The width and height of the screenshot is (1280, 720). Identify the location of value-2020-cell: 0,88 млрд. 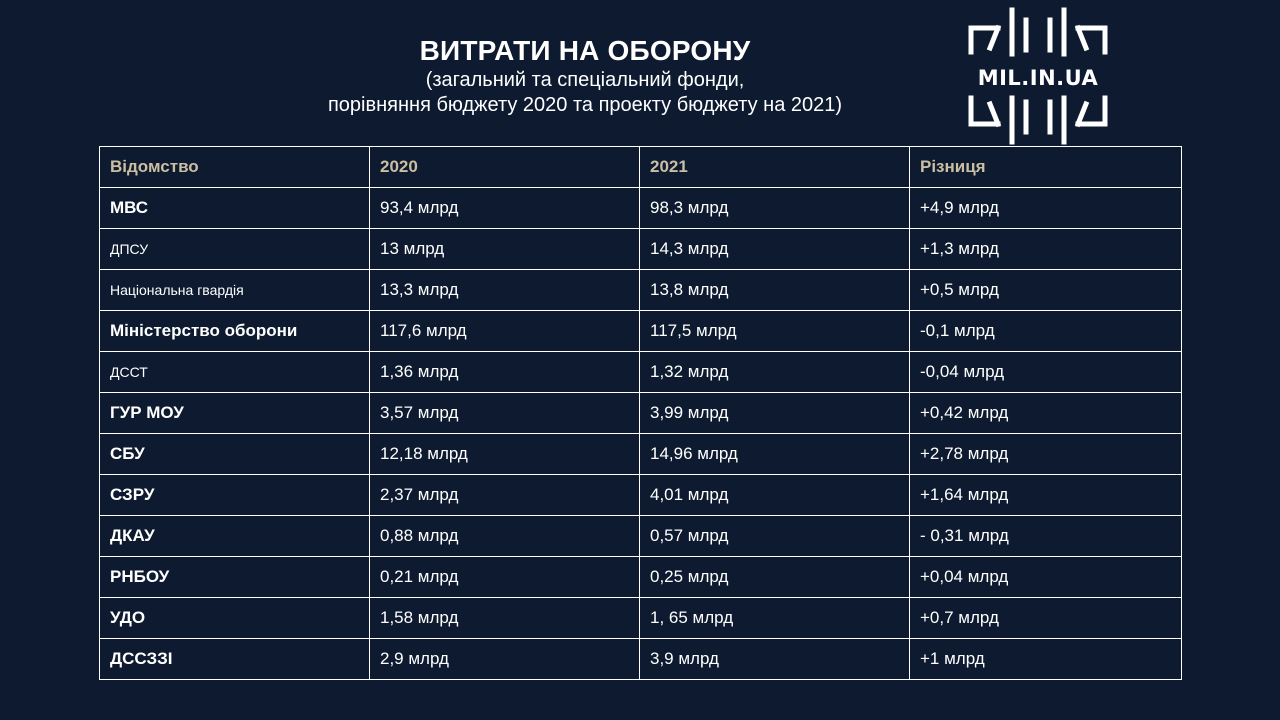
(504, 536).